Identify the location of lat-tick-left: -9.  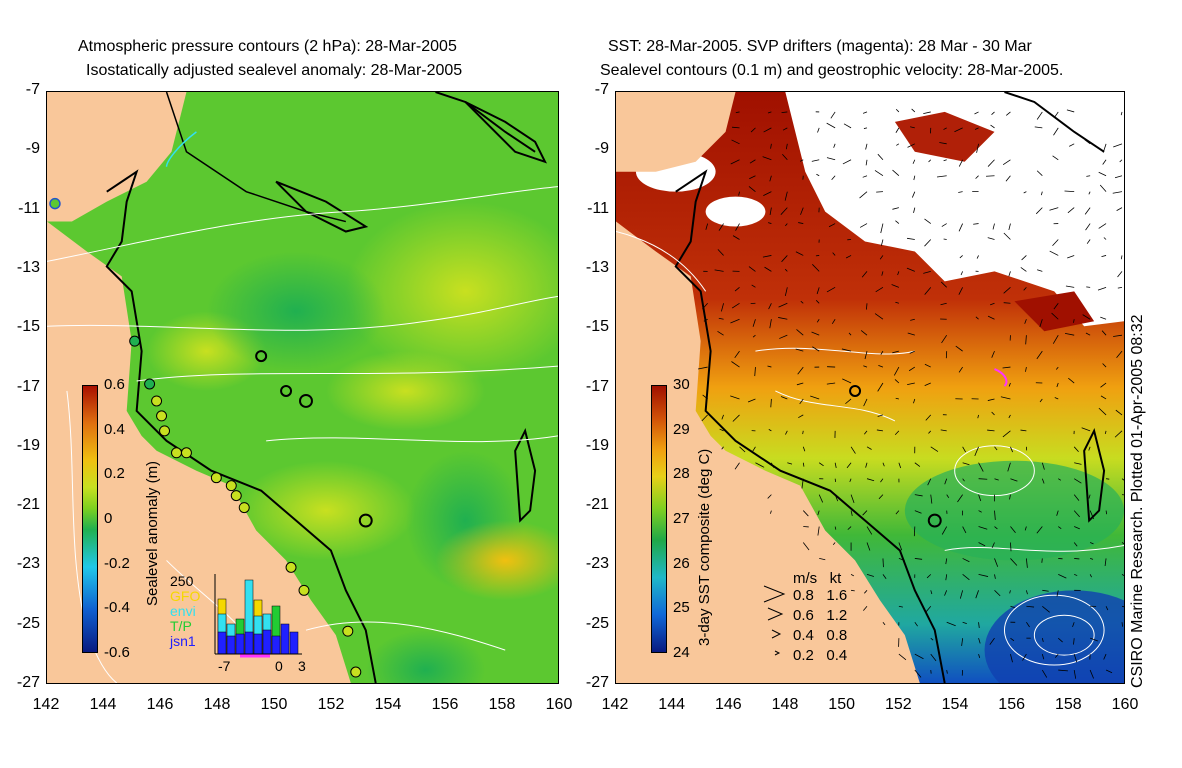
(32, 149).